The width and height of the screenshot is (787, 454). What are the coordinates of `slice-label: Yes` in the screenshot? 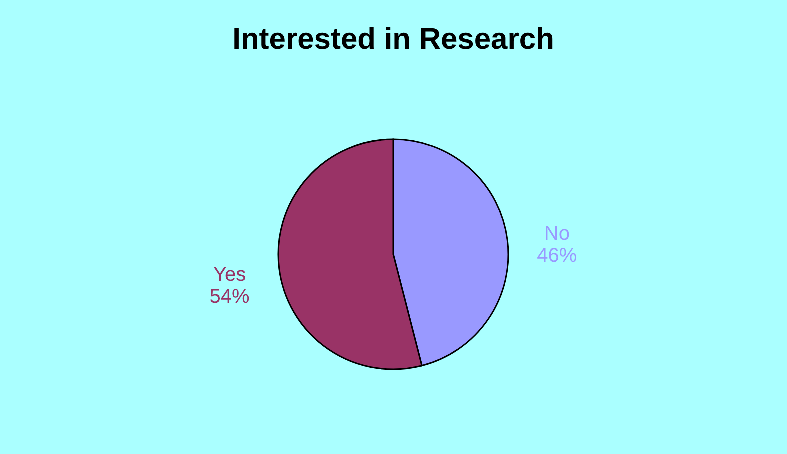 It's located at (229, 275).